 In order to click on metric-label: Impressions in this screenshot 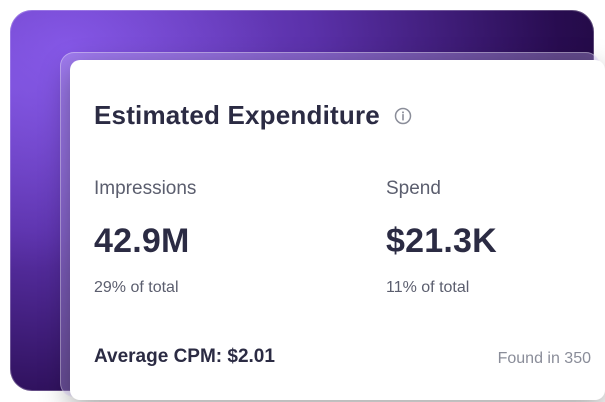, I will do `click(145, 188)`.